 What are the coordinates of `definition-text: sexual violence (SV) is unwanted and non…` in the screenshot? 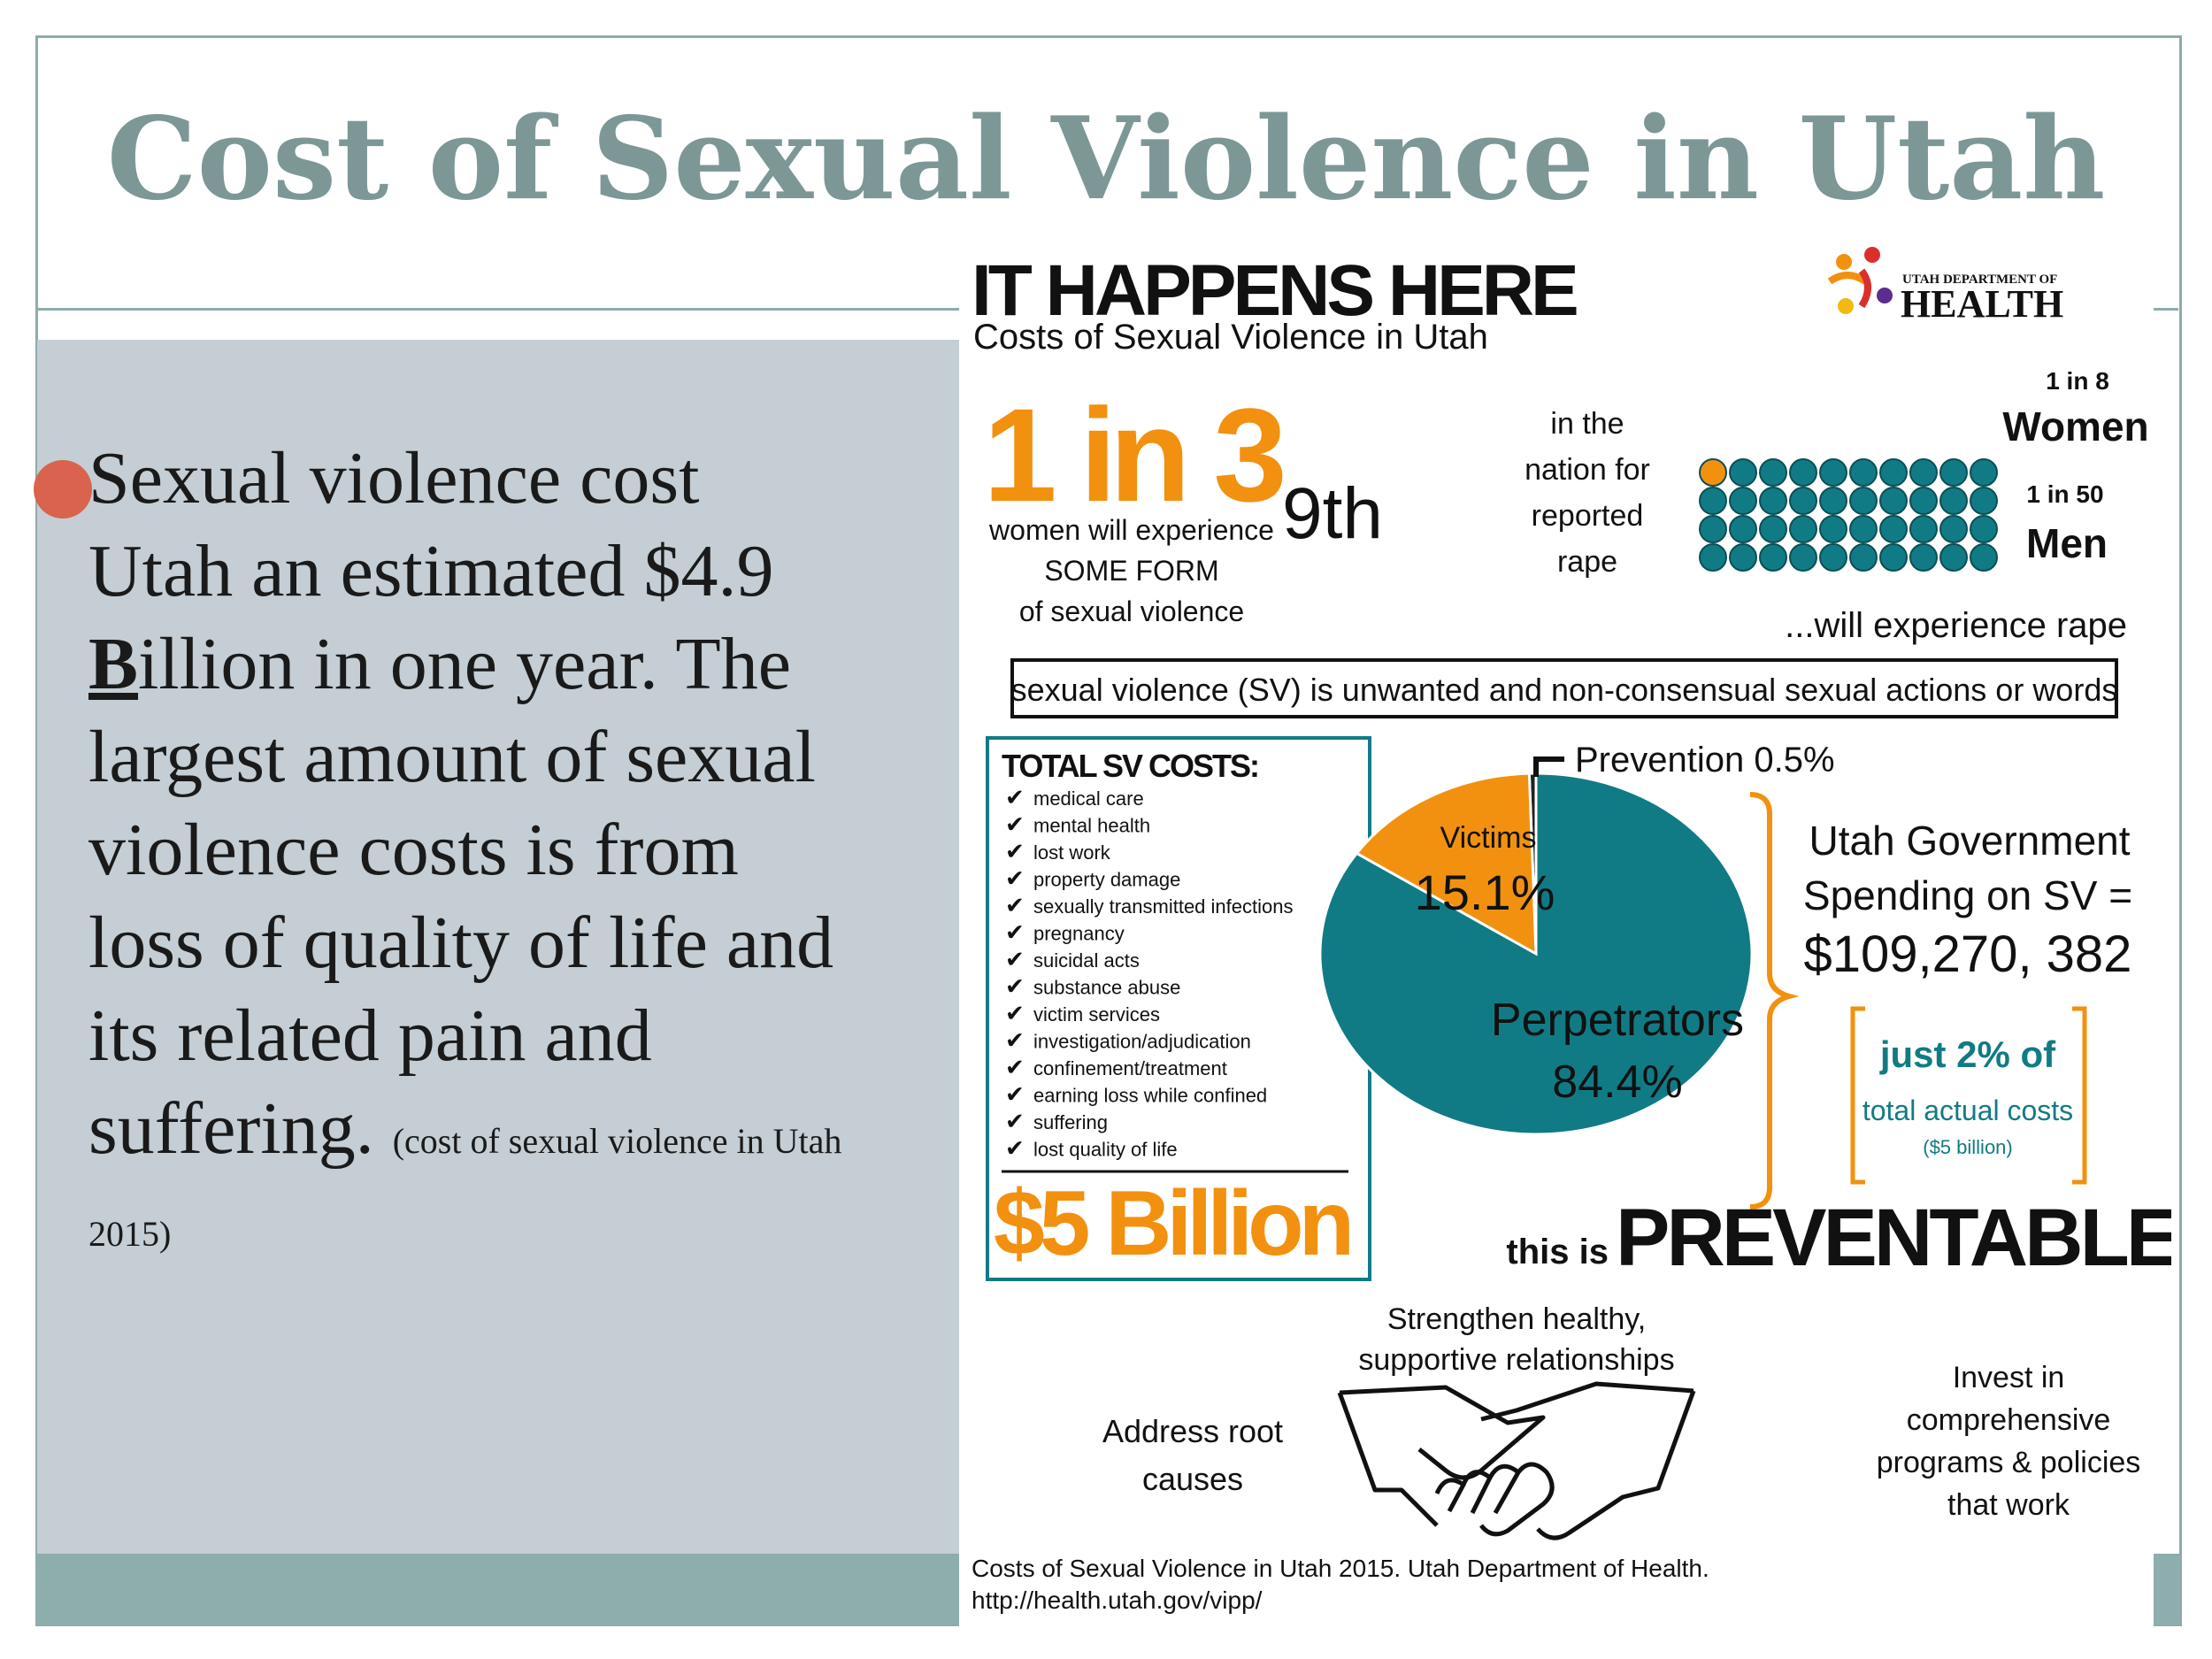 It's located at (1565, 690).